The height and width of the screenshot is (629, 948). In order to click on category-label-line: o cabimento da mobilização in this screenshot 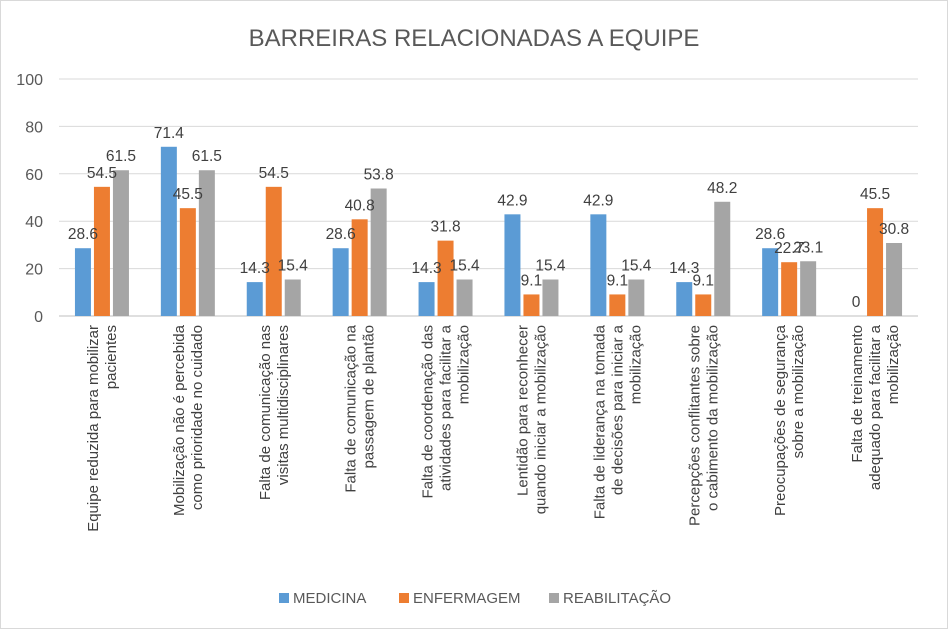, I will do `click(712, 418)`.